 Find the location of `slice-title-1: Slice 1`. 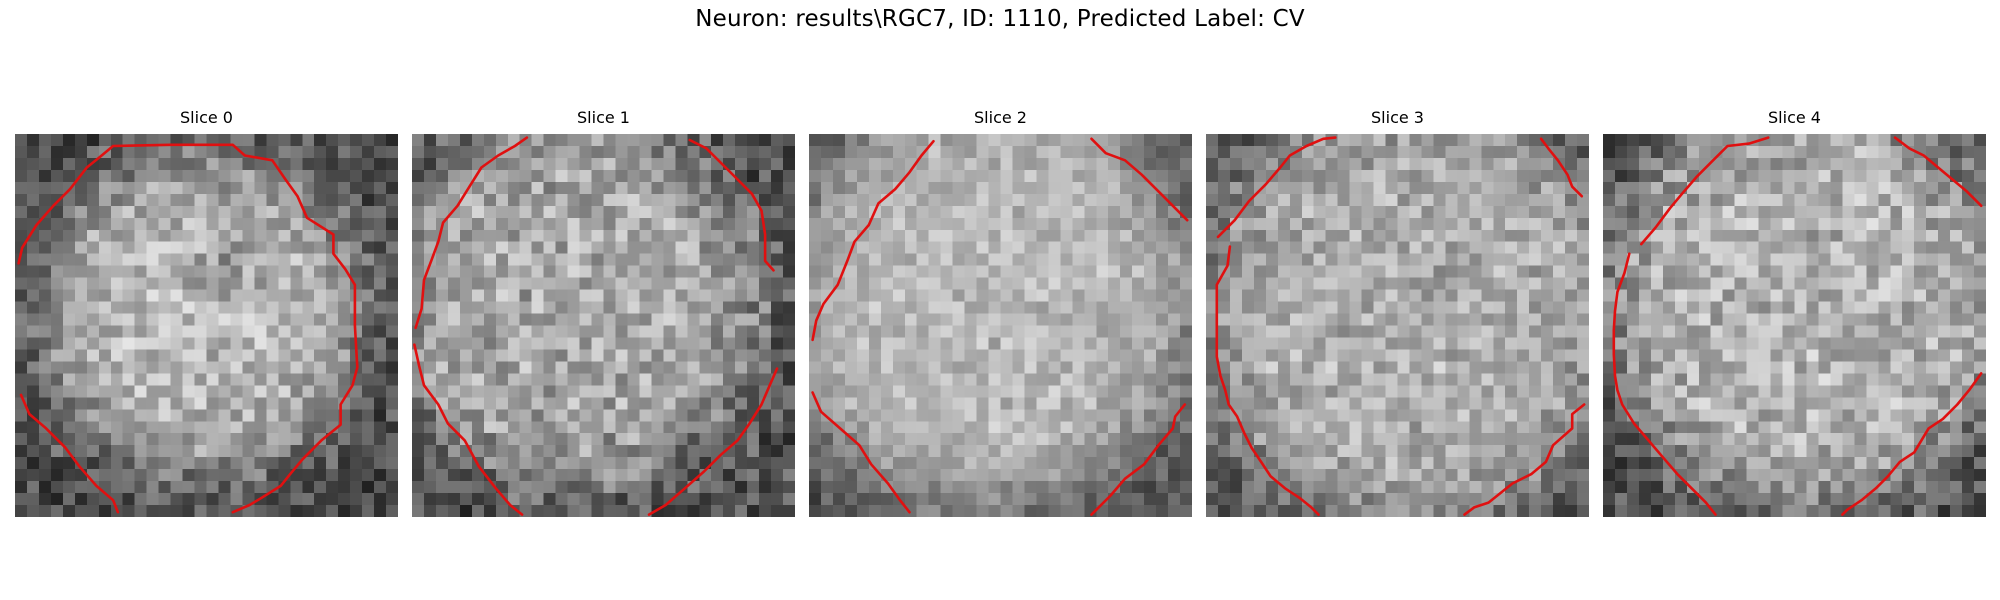

slice-title-1: Slice 1 is located at coordinates (603, 117).